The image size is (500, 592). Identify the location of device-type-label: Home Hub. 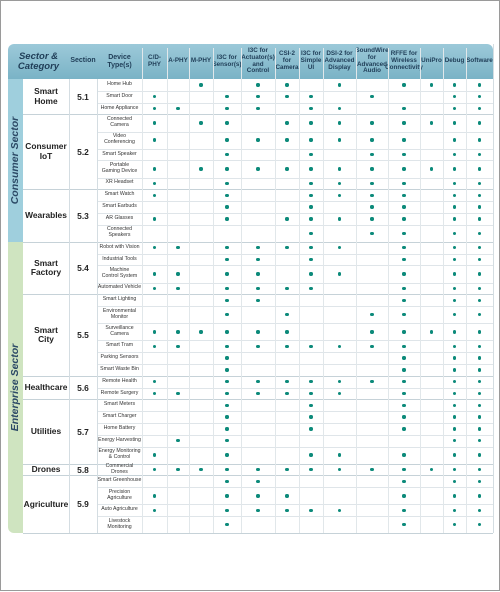
(119, 83).